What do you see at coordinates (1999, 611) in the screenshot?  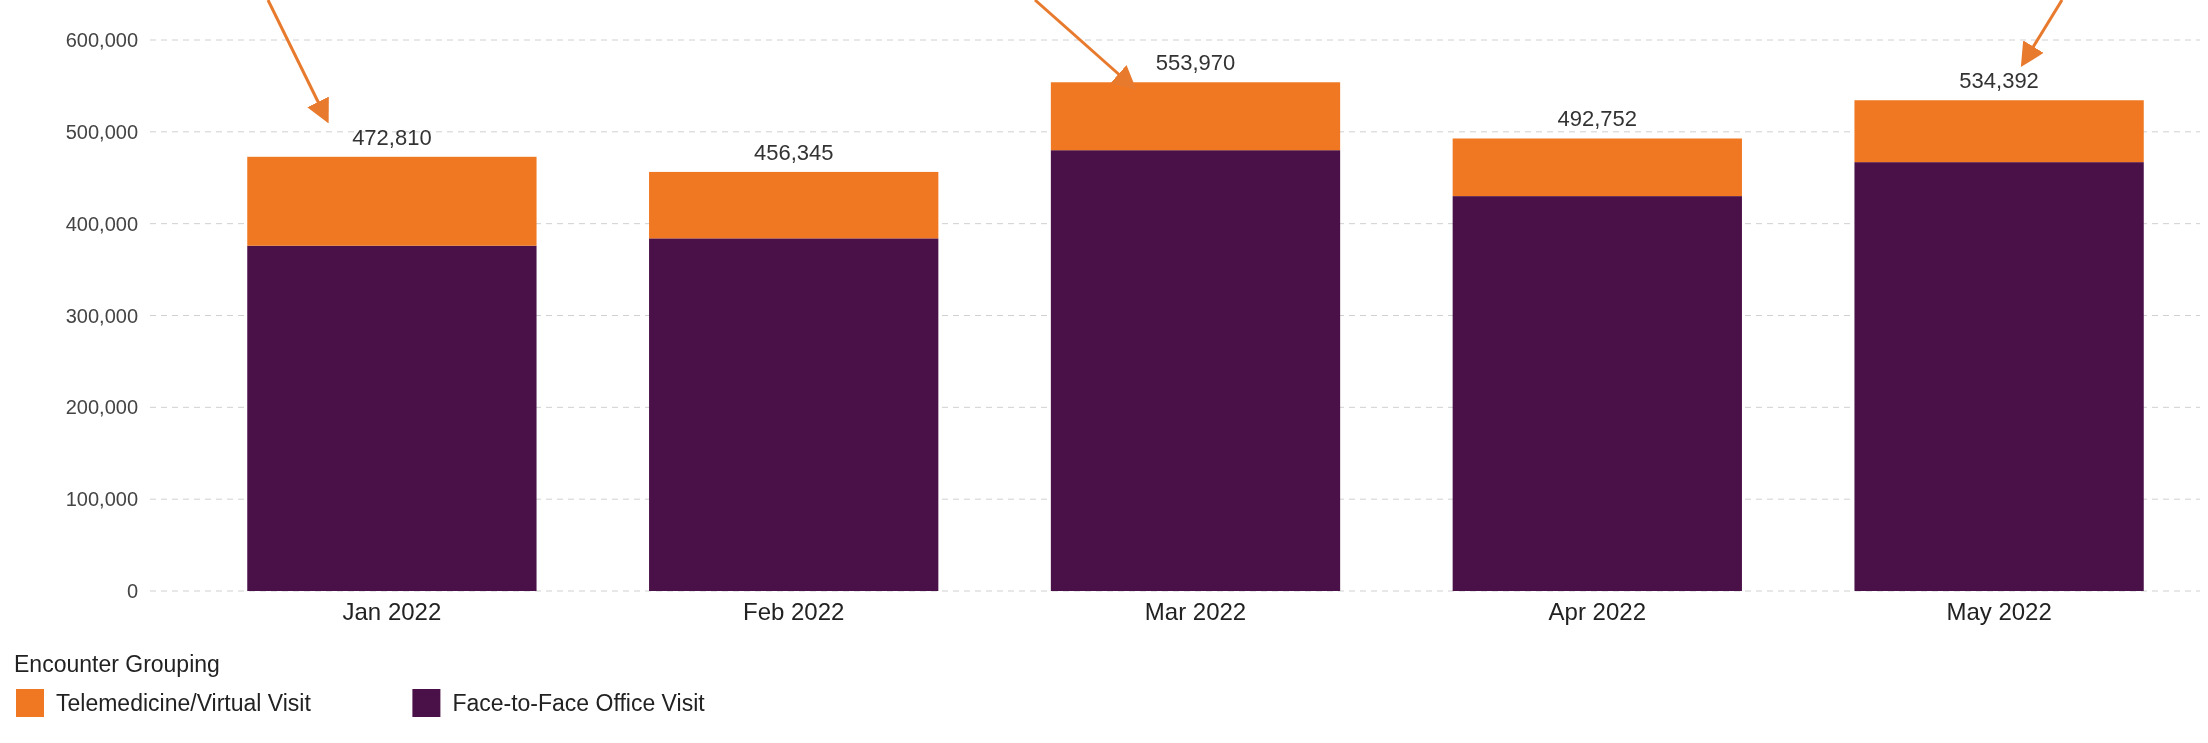 I see `x-tick-label: May 2022` at bounding box center [1999, 611].